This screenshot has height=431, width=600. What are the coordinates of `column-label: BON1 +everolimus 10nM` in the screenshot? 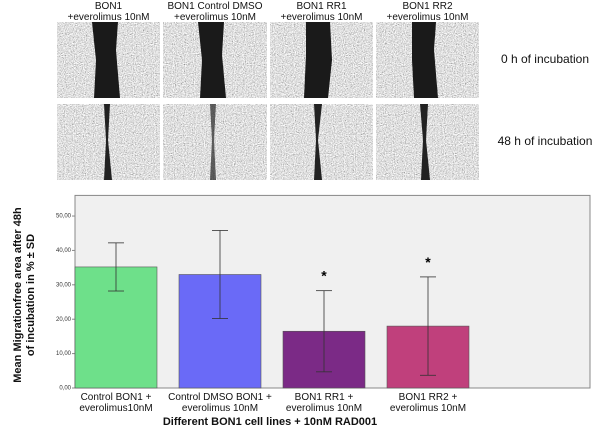 It's located at (108, 12).